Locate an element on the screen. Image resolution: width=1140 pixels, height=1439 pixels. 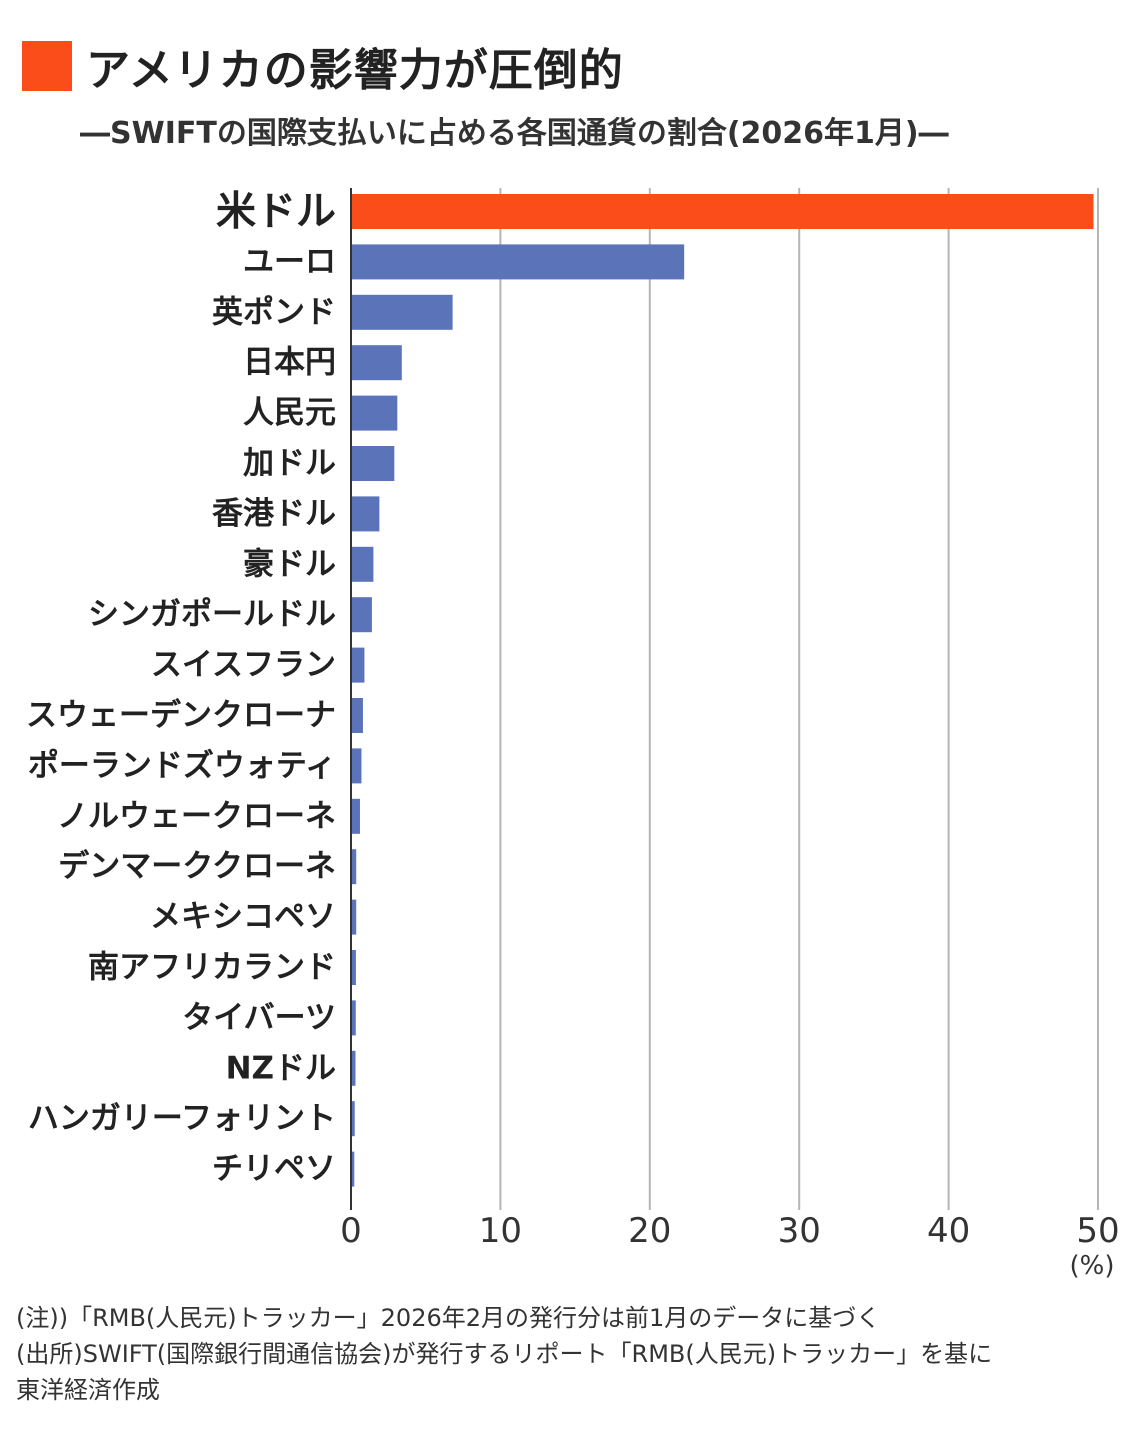
x-unit-label: (%) is located at coordinates (1092, 1266).